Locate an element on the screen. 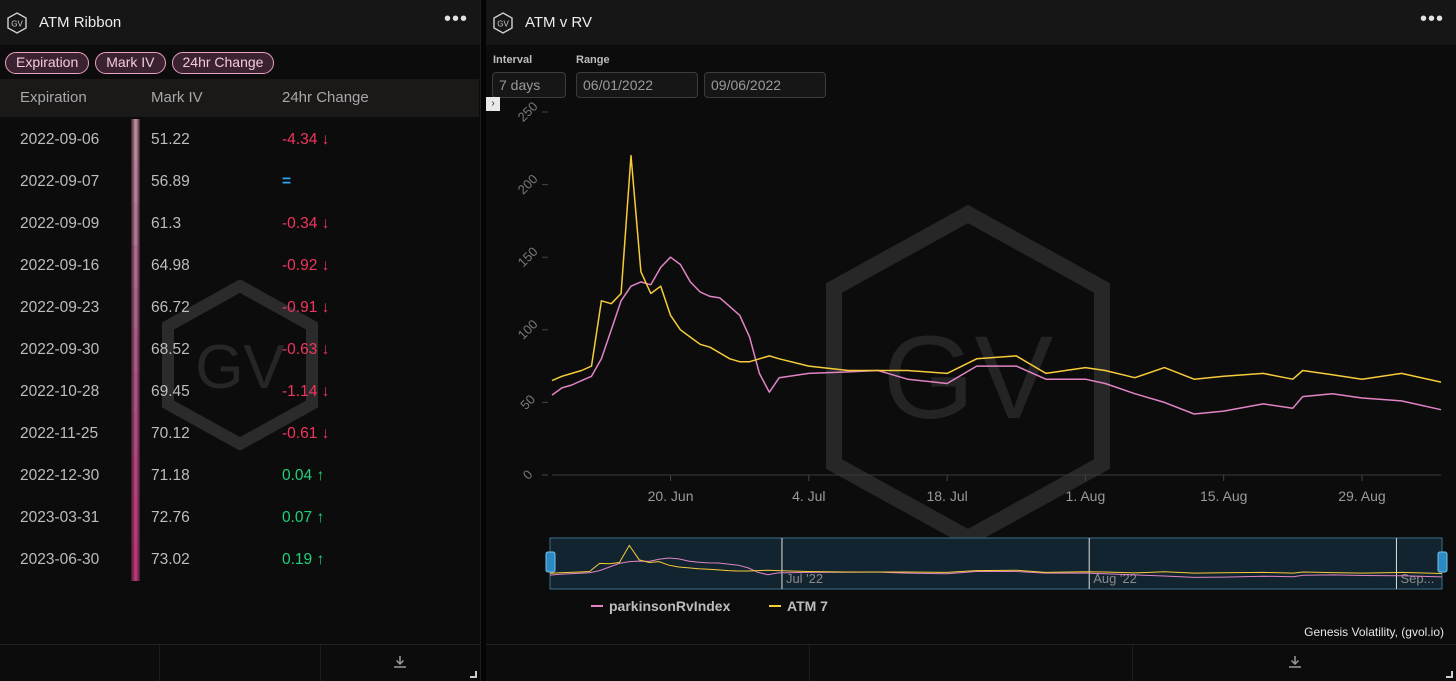 The width and height of the screenshot is (1456, 681). table-header: Expiration Mark IV 24hr Change is located at coordinates (239, 98).